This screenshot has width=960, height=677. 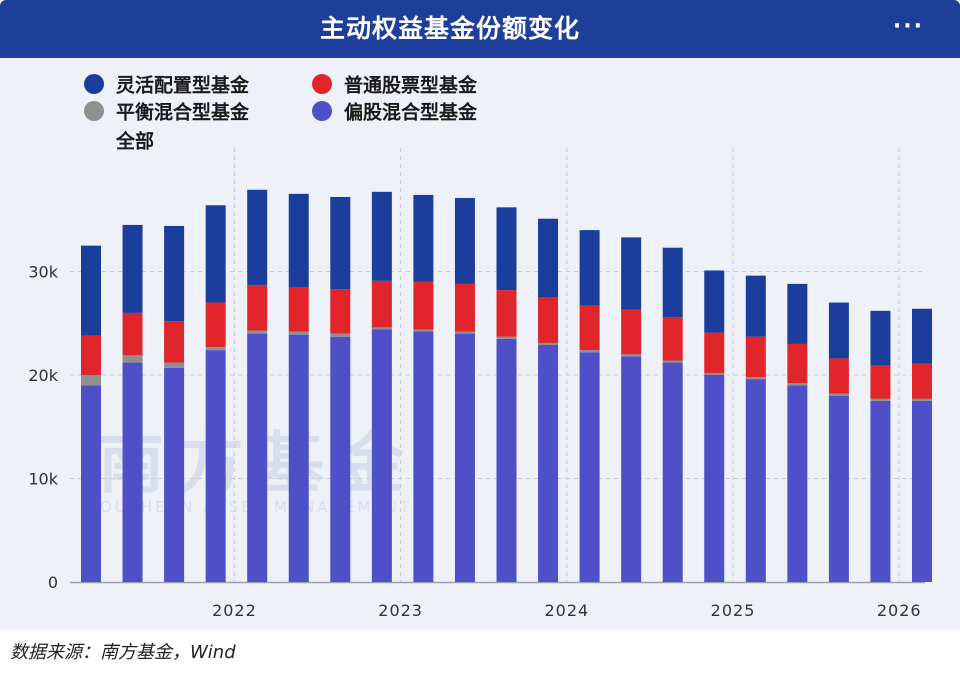 I want to click on data-source-note: 数据来源：南方基金，Wind, so click(x=123, y=652).